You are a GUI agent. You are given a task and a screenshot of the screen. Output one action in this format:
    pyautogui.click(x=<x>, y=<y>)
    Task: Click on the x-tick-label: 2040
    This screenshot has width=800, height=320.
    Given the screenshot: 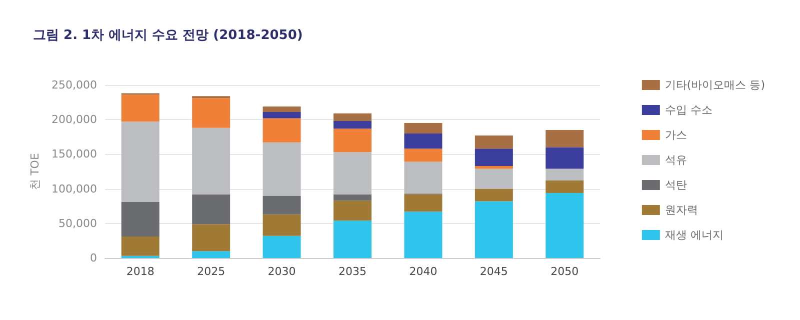 What is the action you would take?
    pyautogui.click(x=423, y=271)
    